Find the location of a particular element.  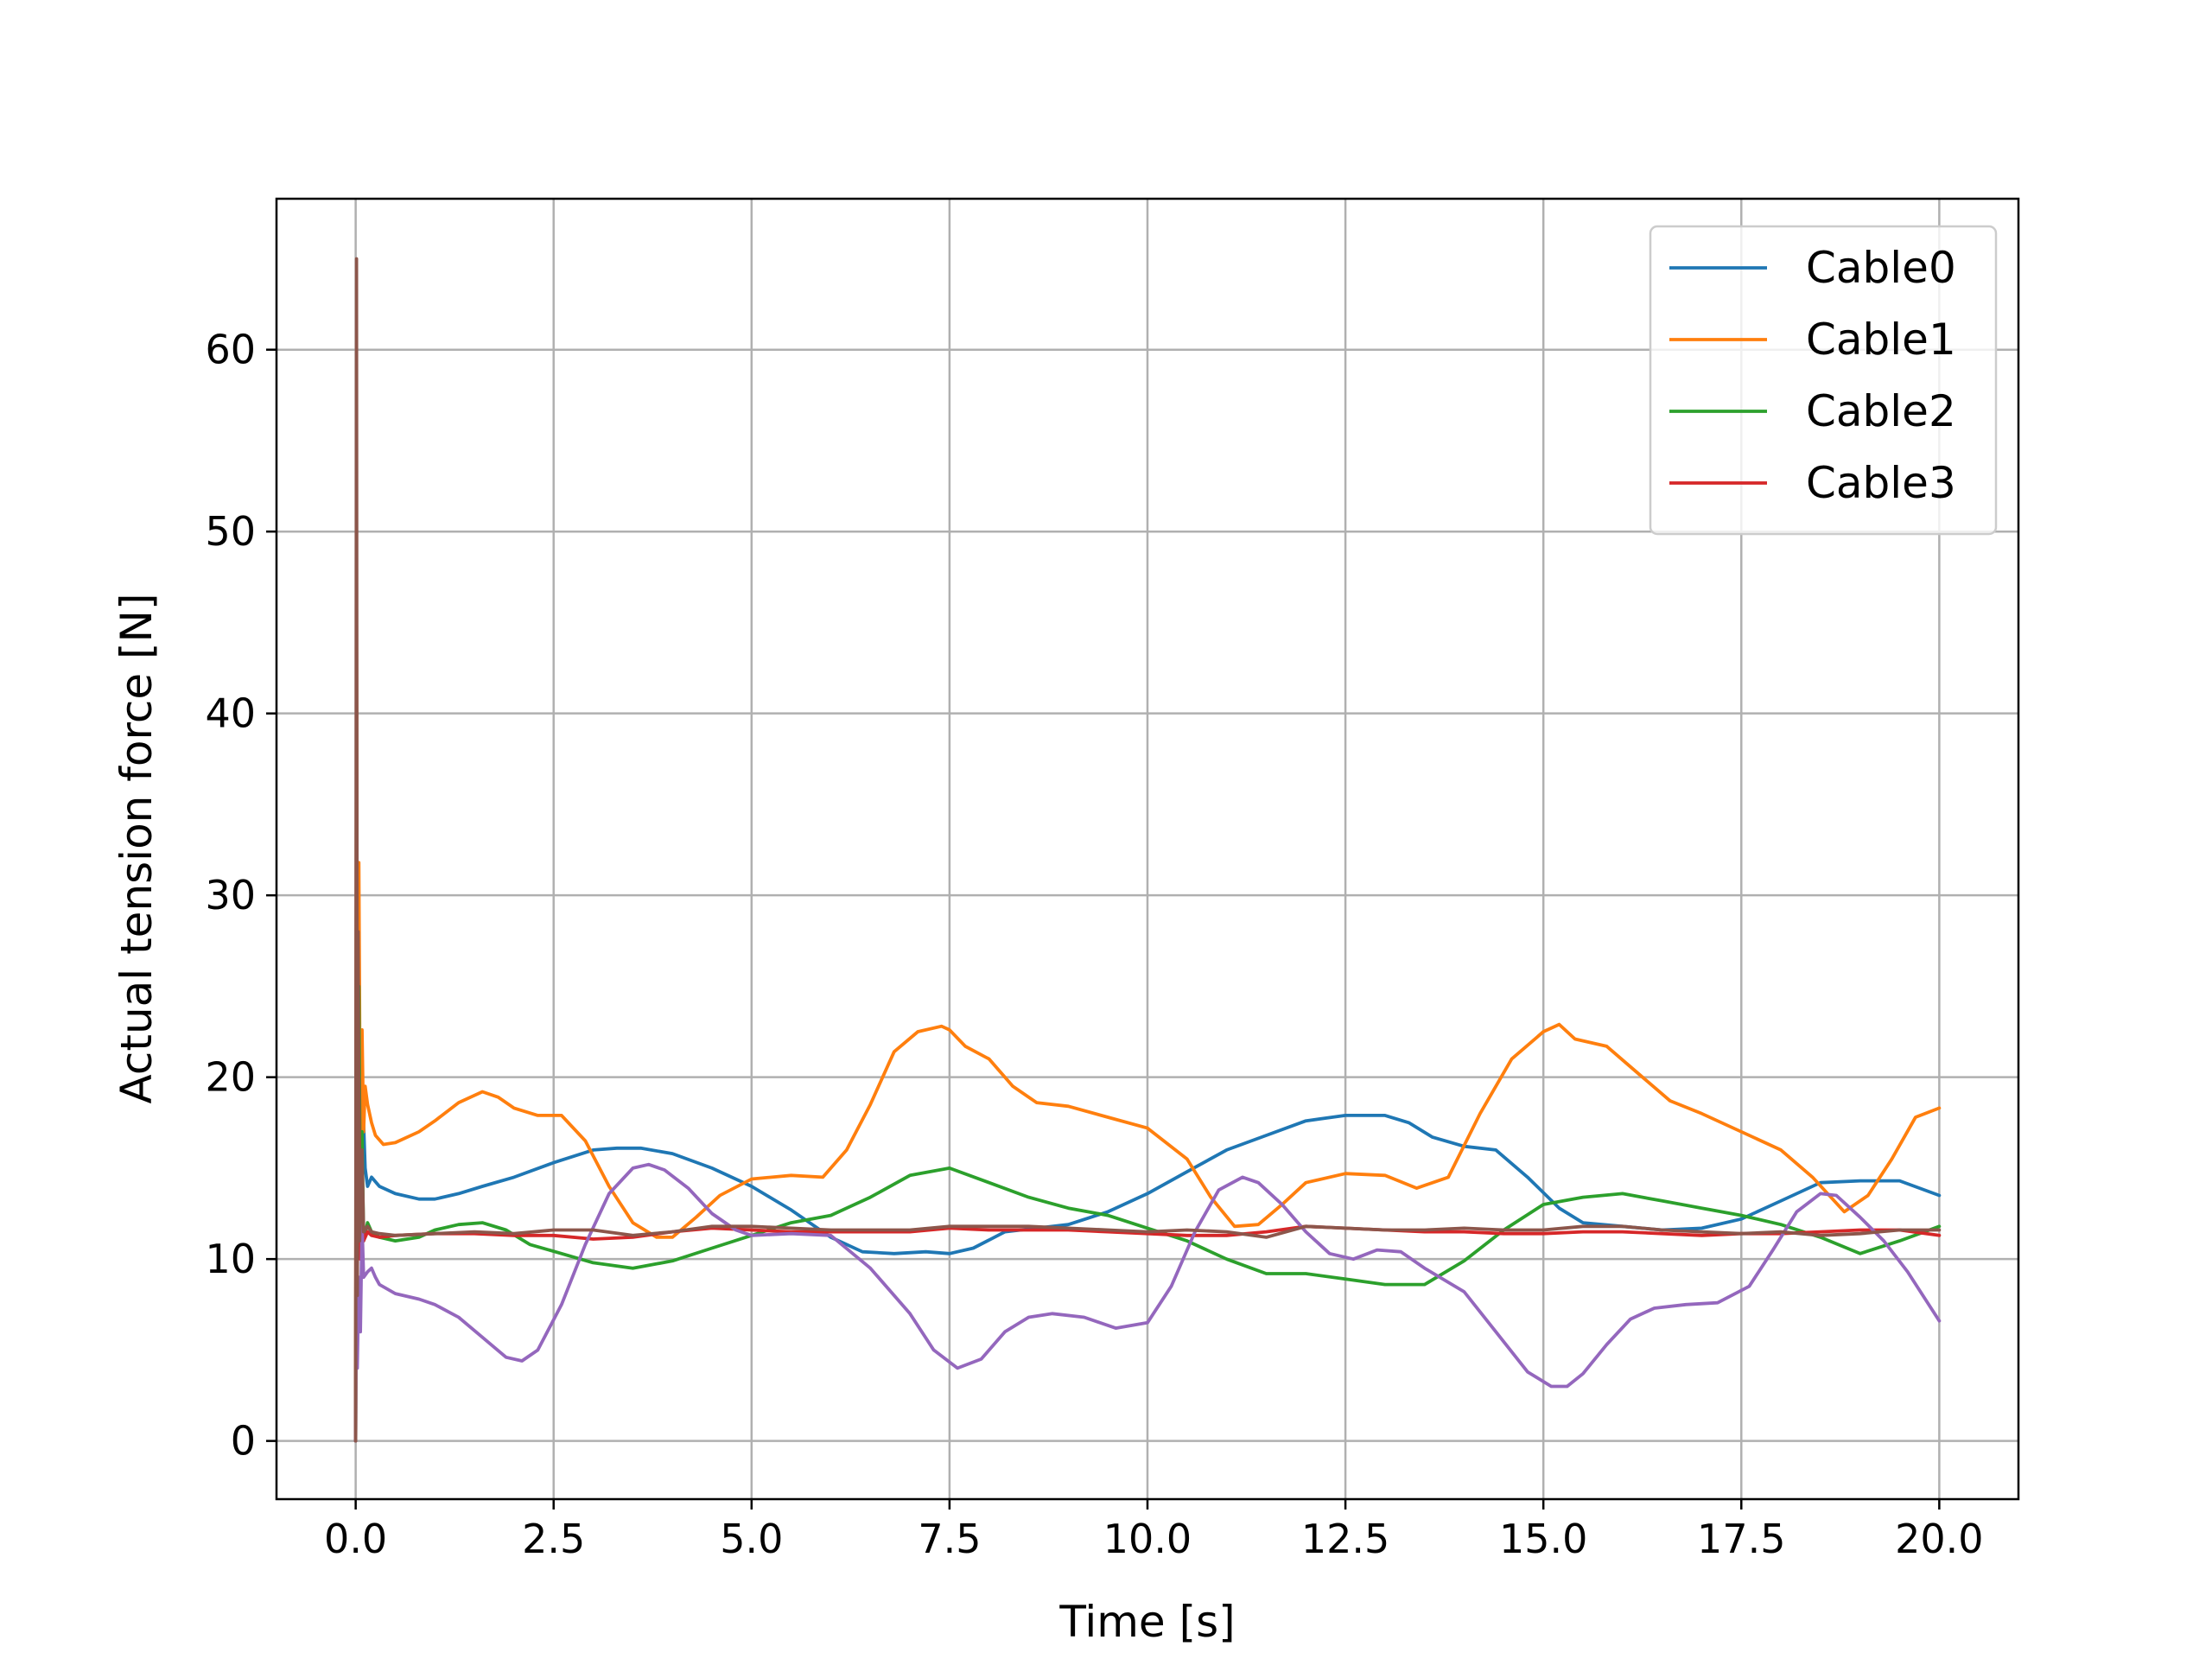

y-tick-label: 40 is located at coordinates (231, 713).